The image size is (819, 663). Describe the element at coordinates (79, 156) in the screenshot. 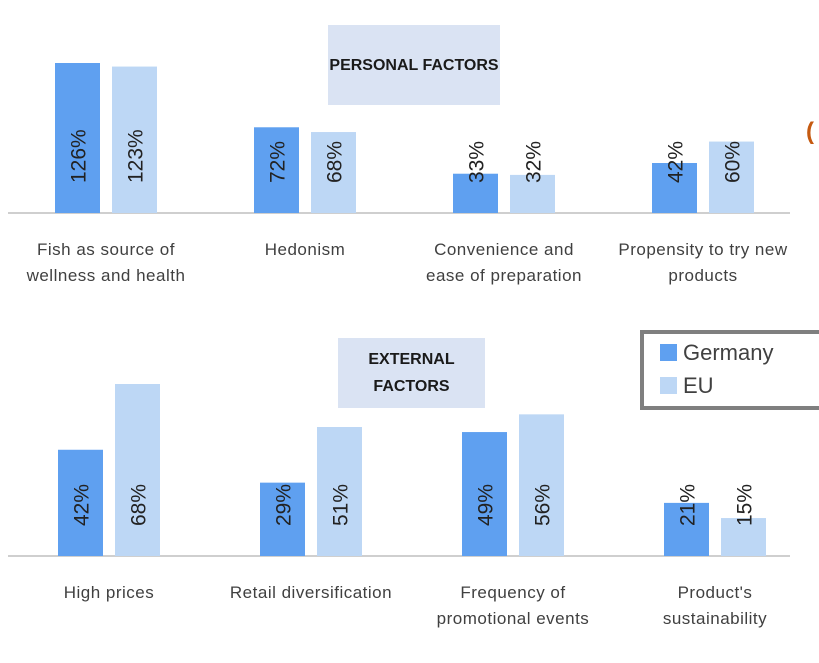

I see `value-label: 126%` at that location.